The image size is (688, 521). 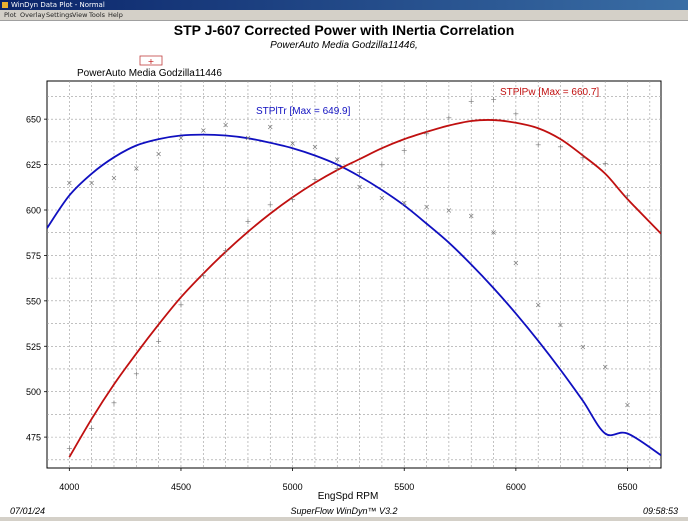 What do you see at coordinates (344, 45) in the screenshot?
I see `chart-subtitle: PowerAuto Media Godzilla11446,` at bounding box center [344, 45].